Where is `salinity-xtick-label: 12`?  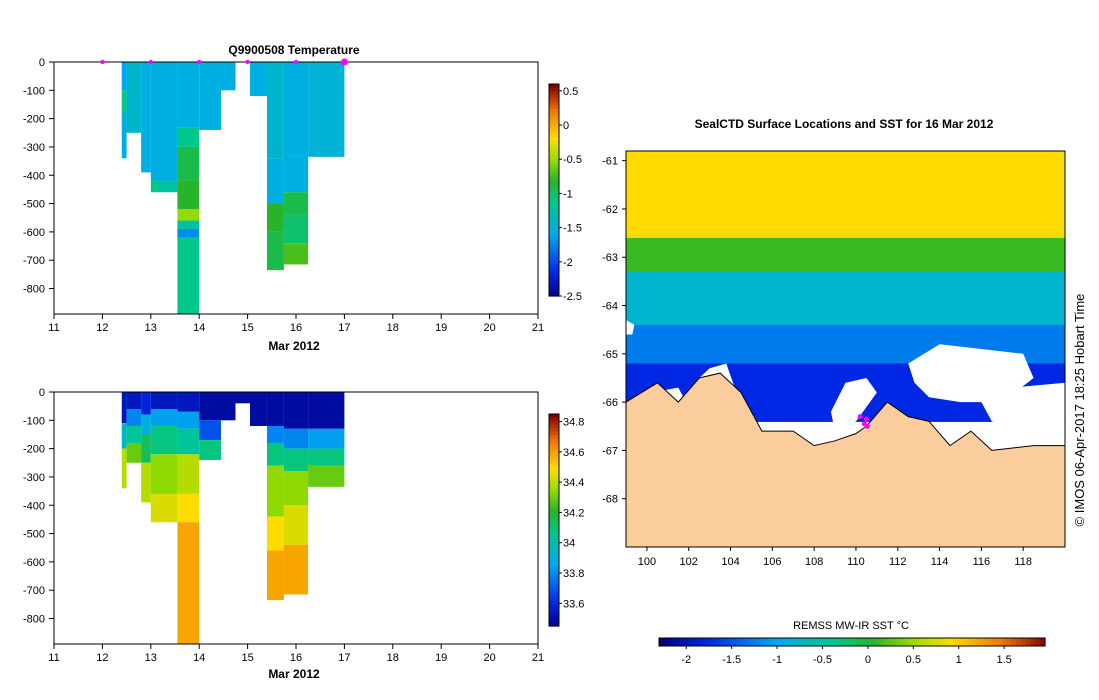 salinity-xtick-label: 12 is located at coordinates (102, 658).